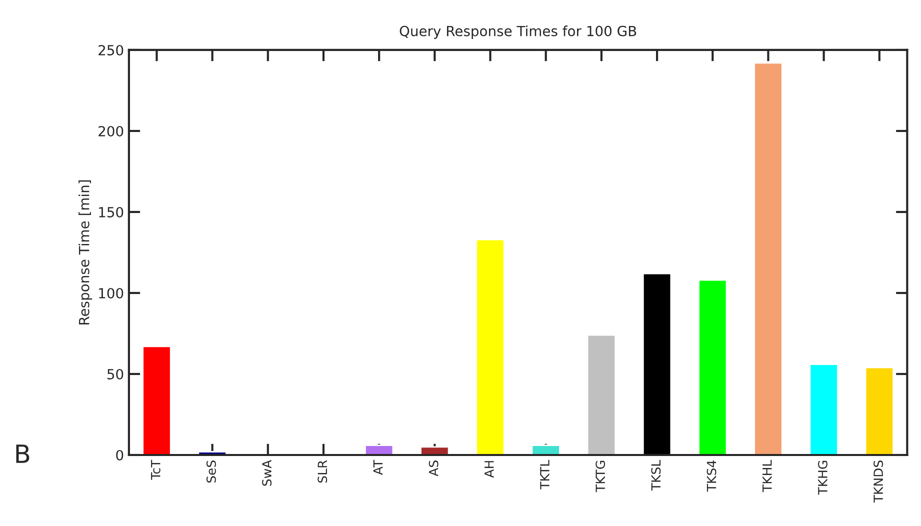 The image size is (921, 526). What do you see at coordinates (111, 131) in the screenshot?
I see `y-tick-label: 200` at bounding box center [111, 131].